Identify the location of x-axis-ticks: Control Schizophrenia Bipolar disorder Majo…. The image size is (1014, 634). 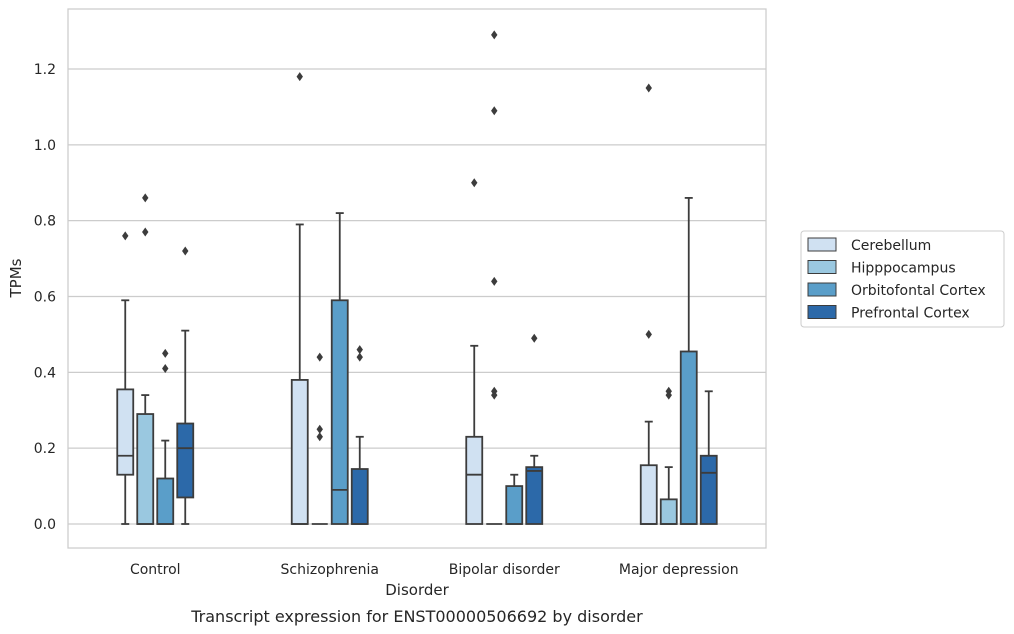
(434, 570).